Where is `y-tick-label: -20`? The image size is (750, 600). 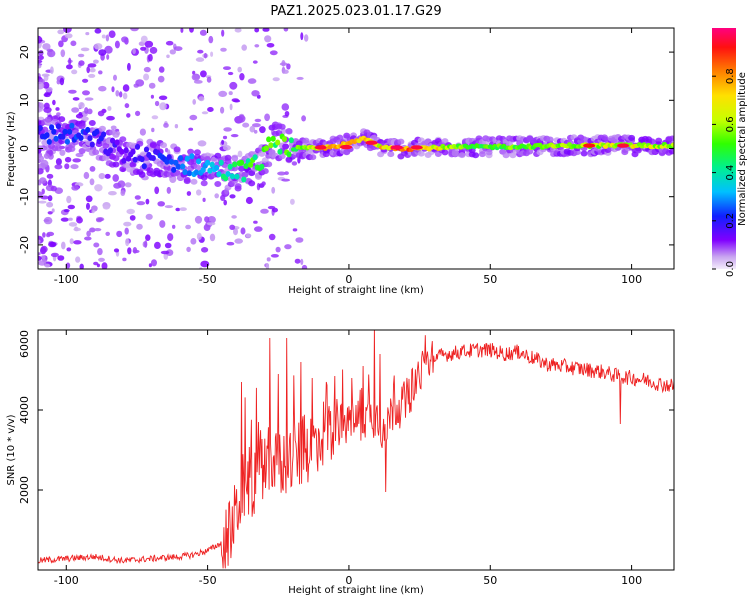 y-tick-label: -20 is located at coordinates (24, 245).